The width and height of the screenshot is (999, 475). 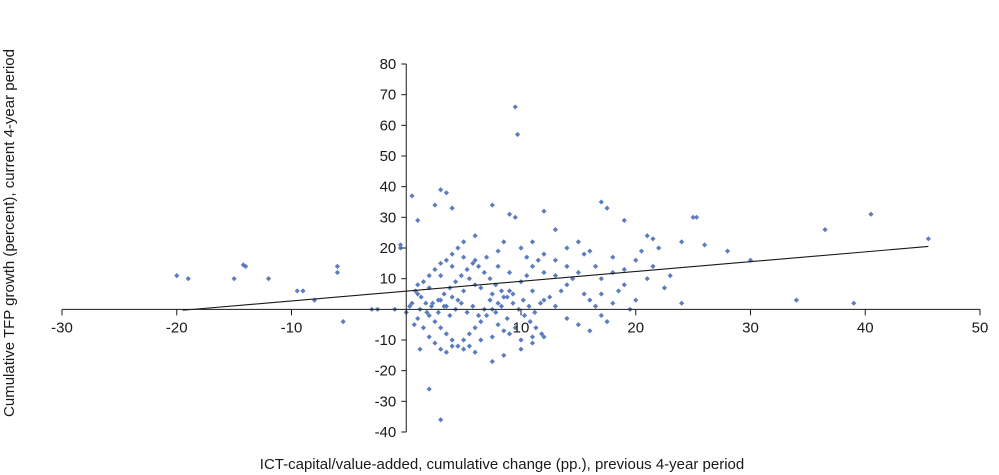 I want to click on y-axis-ticks: -40 -30 -20 -10 10 20 30 40 50 60 70 80, so click(x=391, y=248).